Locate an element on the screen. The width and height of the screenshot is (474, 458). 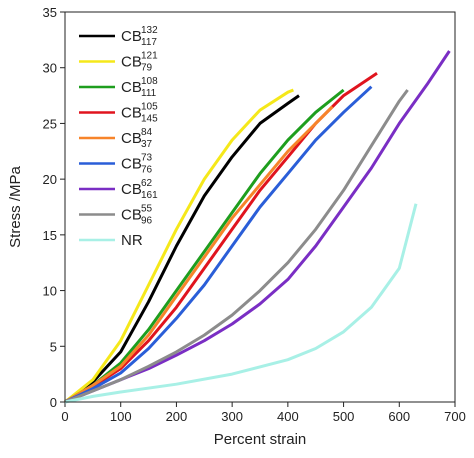
legend-superscript: 55 is located at coordinates (147, 209).